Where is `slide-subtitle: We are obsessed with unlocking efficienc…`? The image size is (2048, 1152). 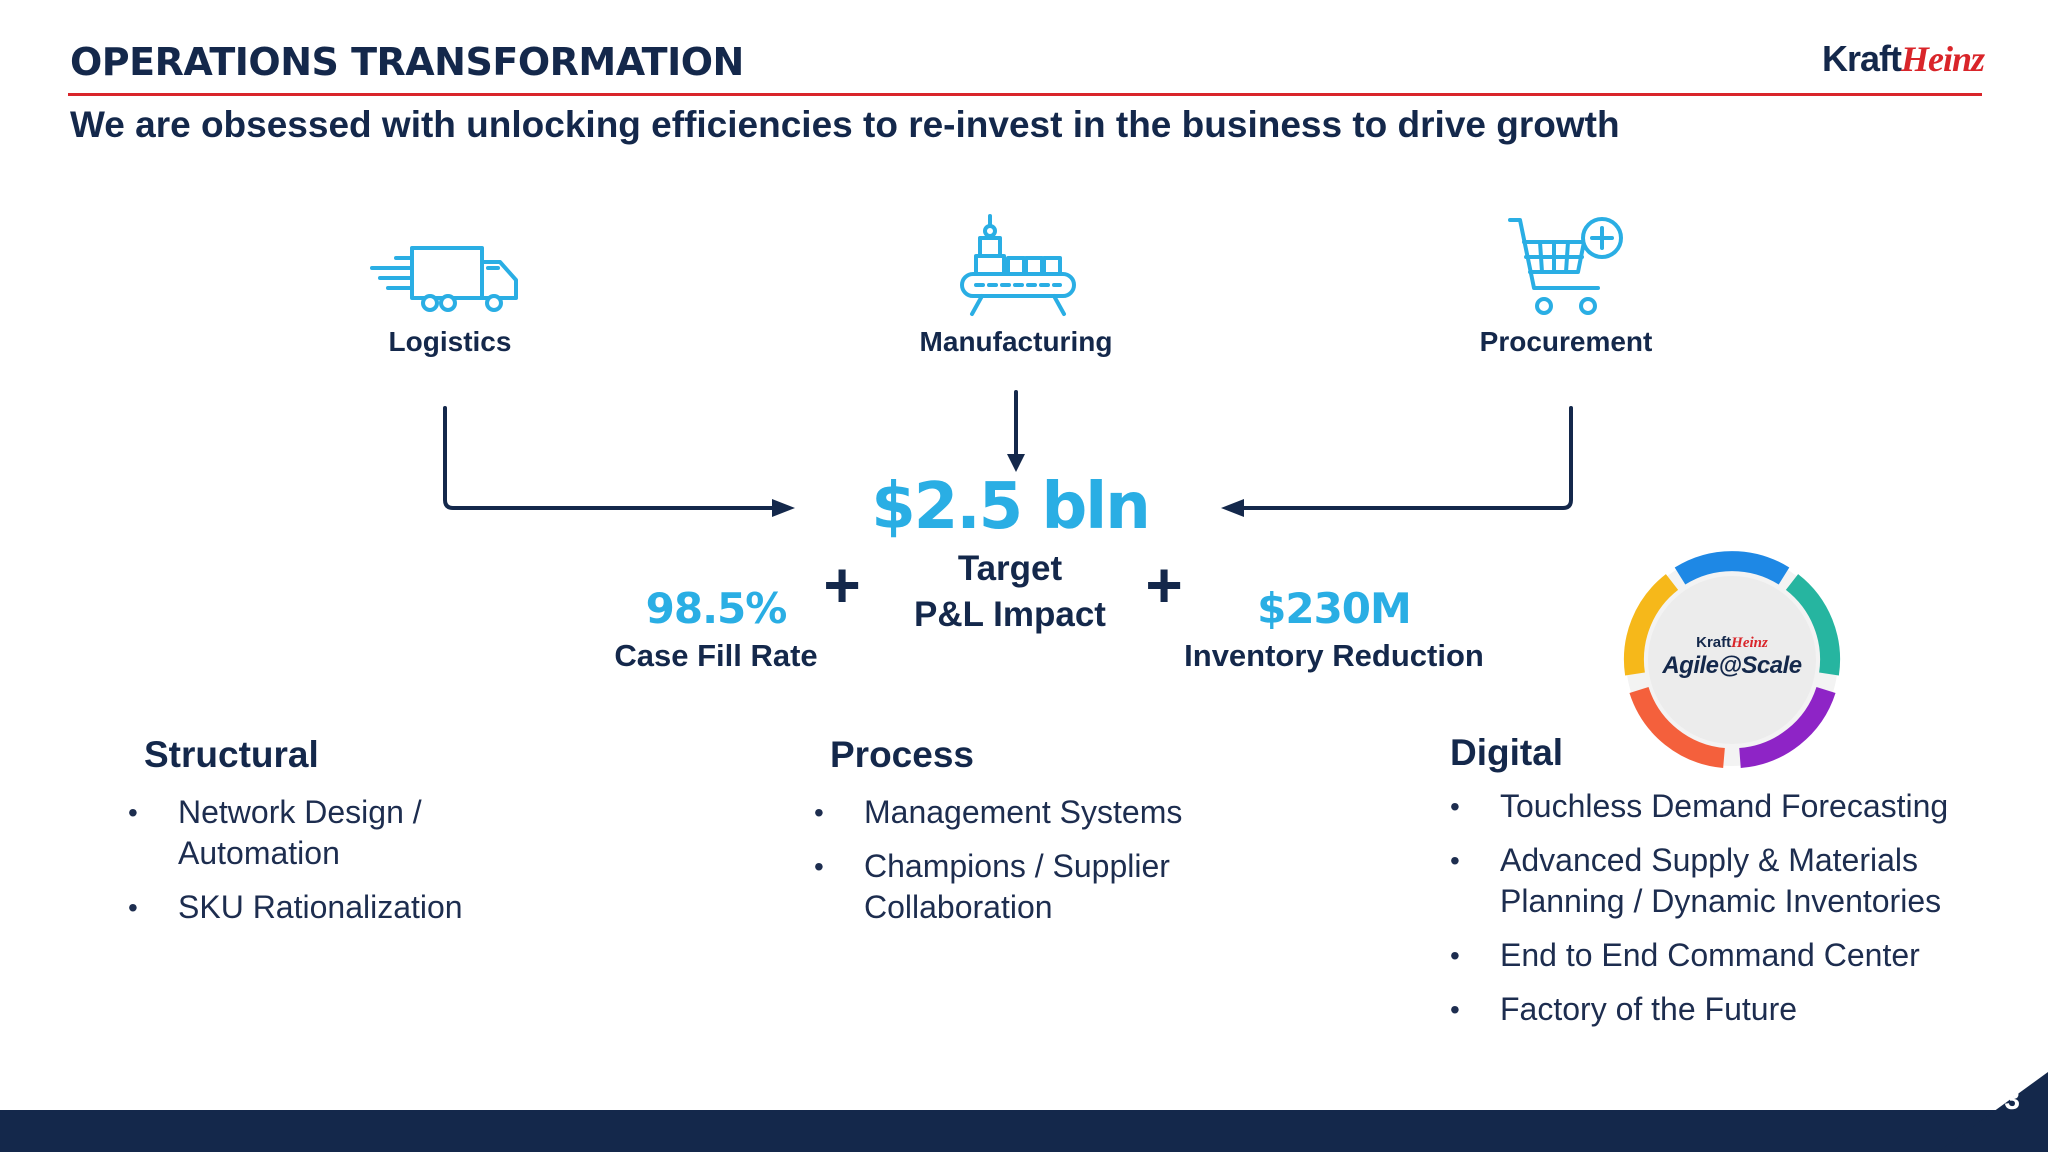 slide-subtitle: We are obsessed with unlocking efficienc… is located at coordinates (845, 124).